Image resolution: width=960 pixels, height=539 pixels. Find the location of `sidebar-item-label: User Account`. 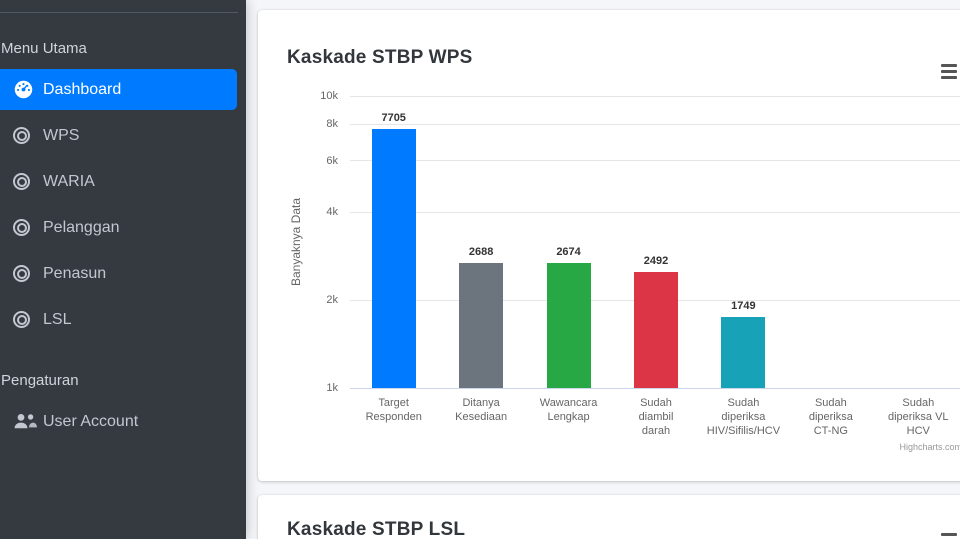

sidebar-item-label: User Account is located at coordinates (91, 421).